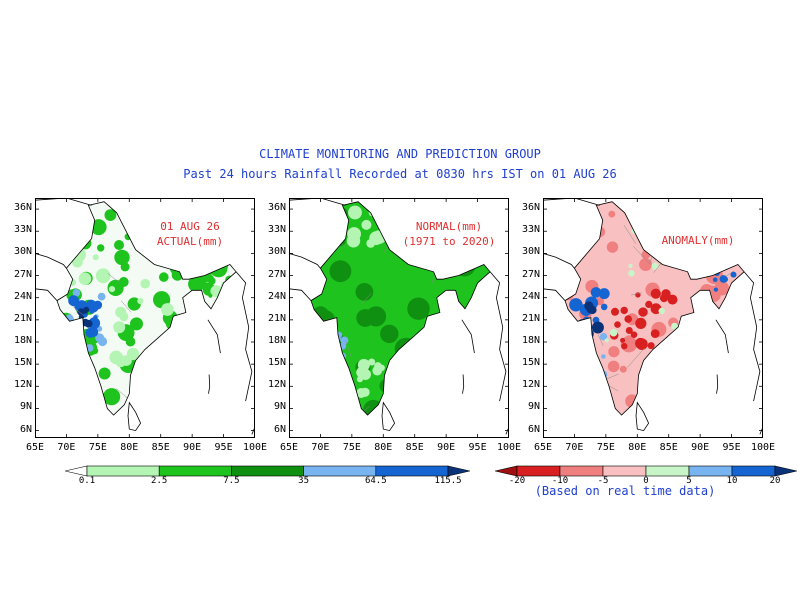 The height and width of the screenshot is (600, 800). Describe the element at coordinates (190, 226) in the screenshot. I see `panel-label-actual: 01 AUG 26` at that location.